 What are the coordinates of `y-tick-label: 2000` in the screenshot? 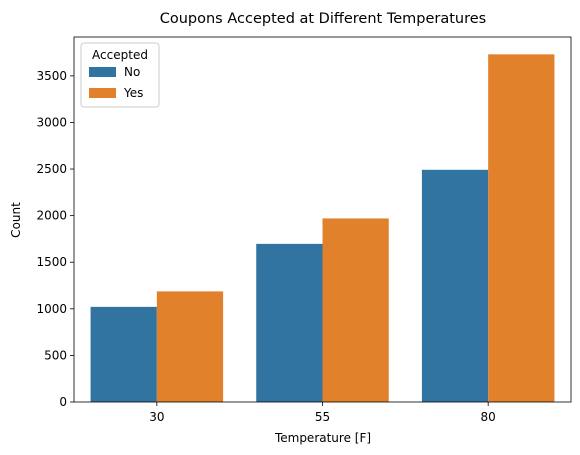 It's located at (51, 216).